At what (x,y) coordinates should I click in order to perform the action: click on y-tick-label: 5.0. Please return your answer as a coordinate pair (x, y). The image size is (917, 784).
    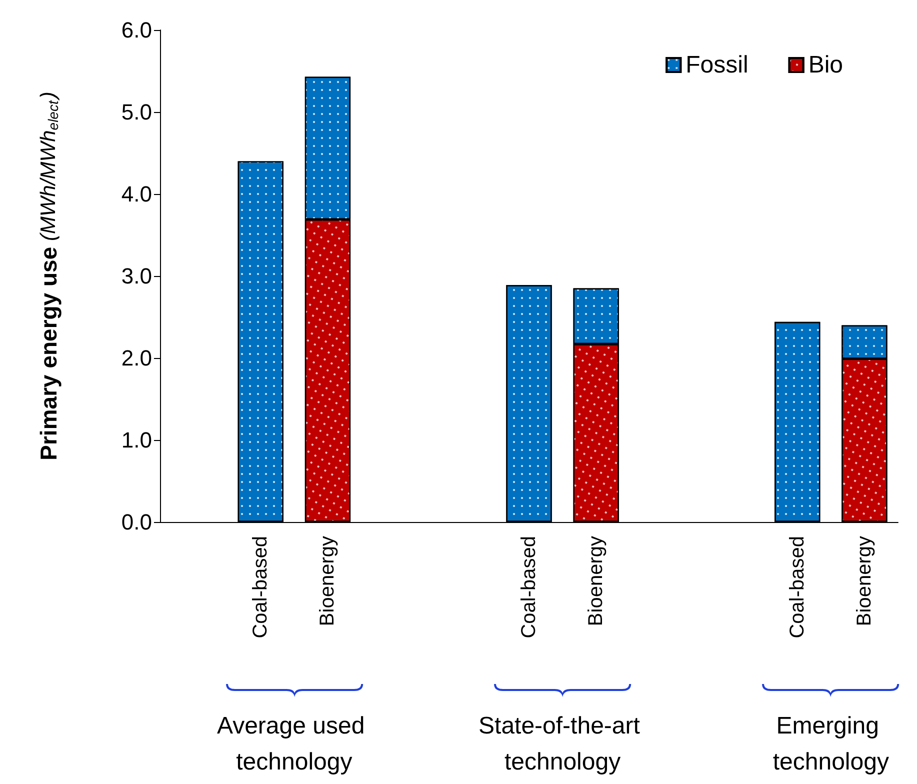
    Looking at the image, I should click on (136, 112).